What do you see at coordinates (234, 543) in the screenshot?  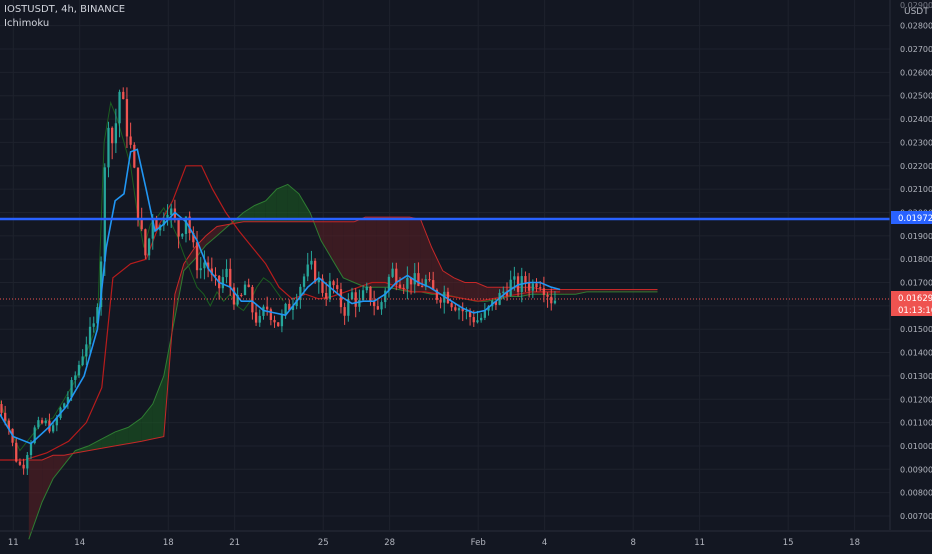 I see `time-tick-label: 21` at bounding box center [234, 543].